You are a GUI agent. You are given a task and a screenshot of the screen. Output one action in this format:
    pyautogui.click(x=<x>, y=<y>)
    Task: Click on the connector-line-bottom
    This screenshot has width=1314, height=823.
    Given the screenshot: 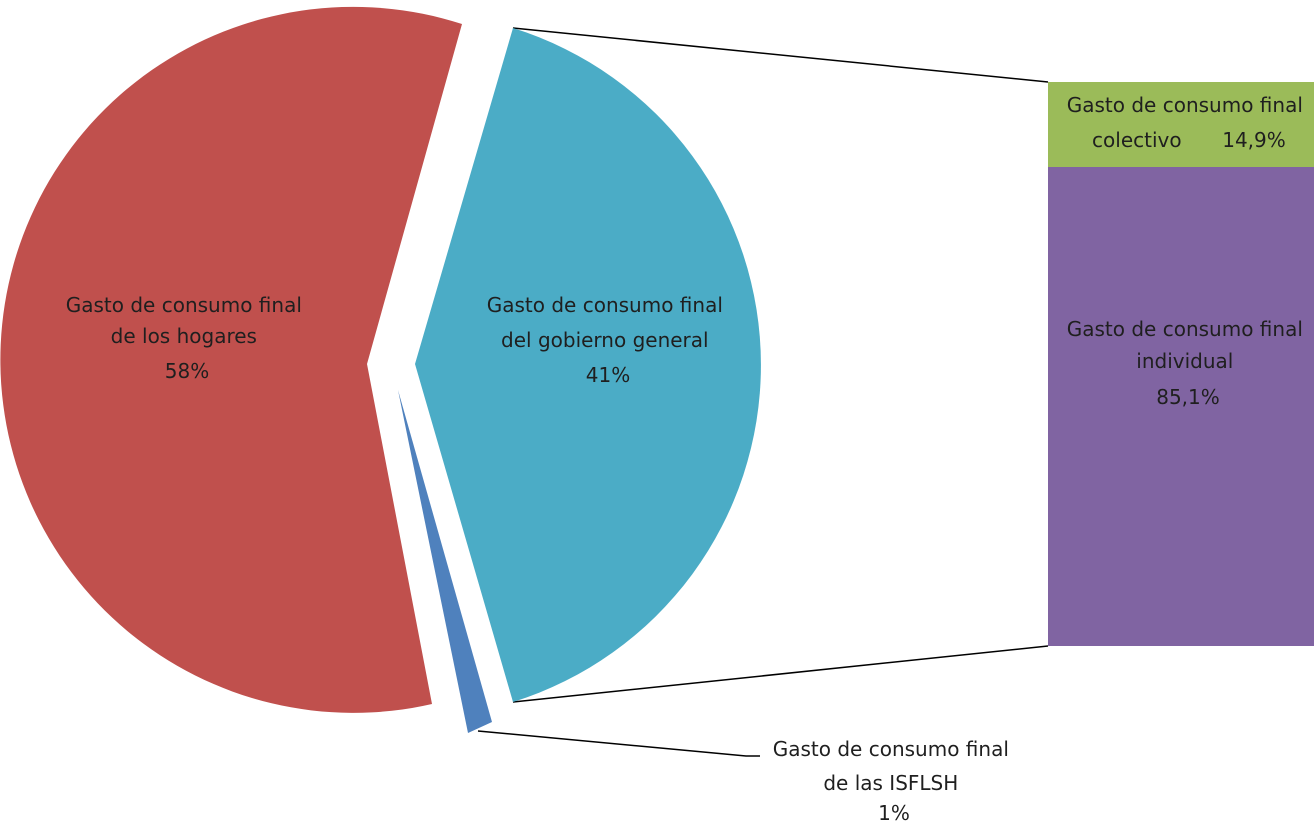 What is the action you would take?
    pyautogui.click(x=780, y=674)
    